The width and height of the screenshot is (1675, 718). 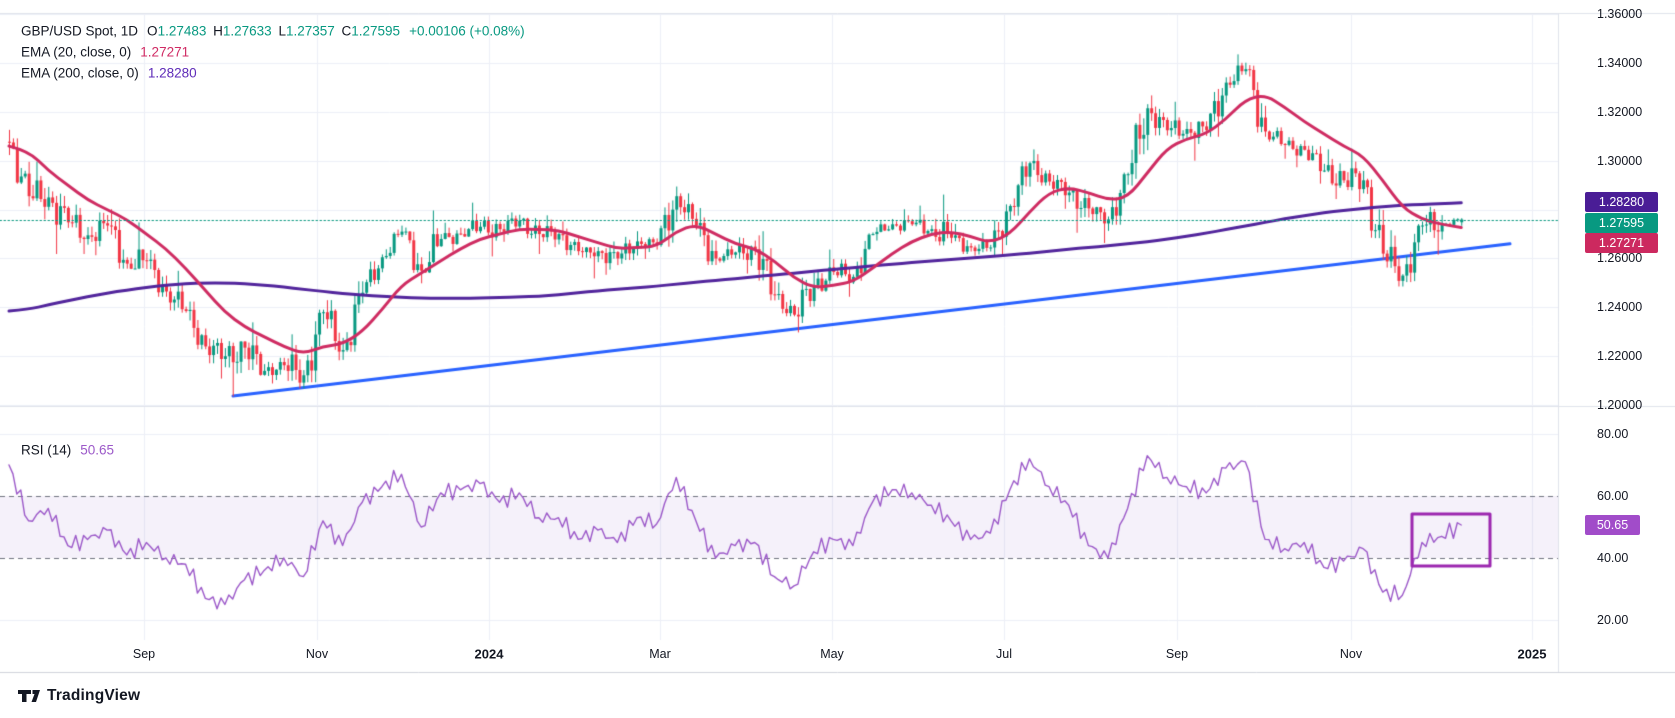 I want to click on price-tick-label: 1.22000, so click(x=1620, y=356).